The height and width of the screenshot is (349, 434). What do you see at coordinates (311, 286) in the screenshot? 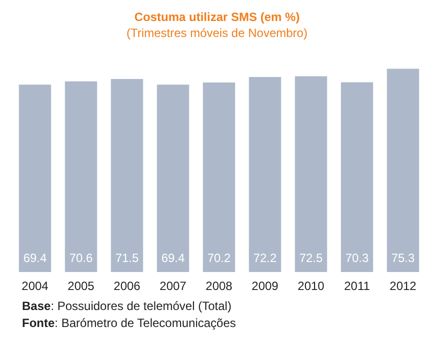
I see `x-tick-label: 2010` at bounding box center [311, 286].